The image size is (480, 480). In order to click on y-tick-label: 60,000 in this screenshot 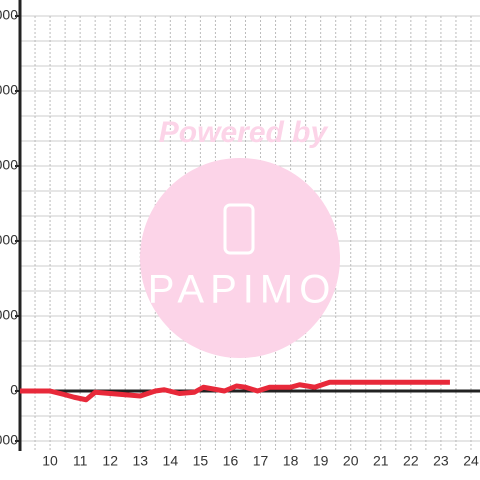, I will do `click(9, 240)`.